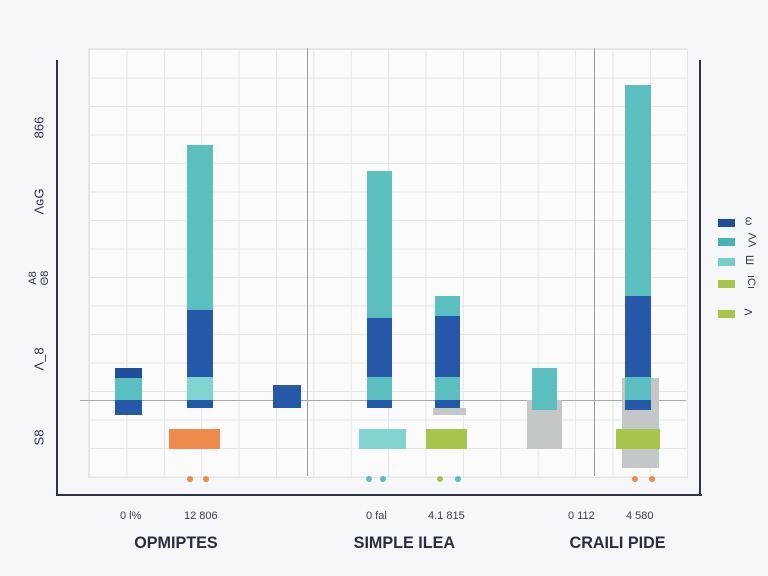 The image size is (768, 576). Describe the element at coordinates (57, 278) in the screenshot. I see `y-axis` at that location.